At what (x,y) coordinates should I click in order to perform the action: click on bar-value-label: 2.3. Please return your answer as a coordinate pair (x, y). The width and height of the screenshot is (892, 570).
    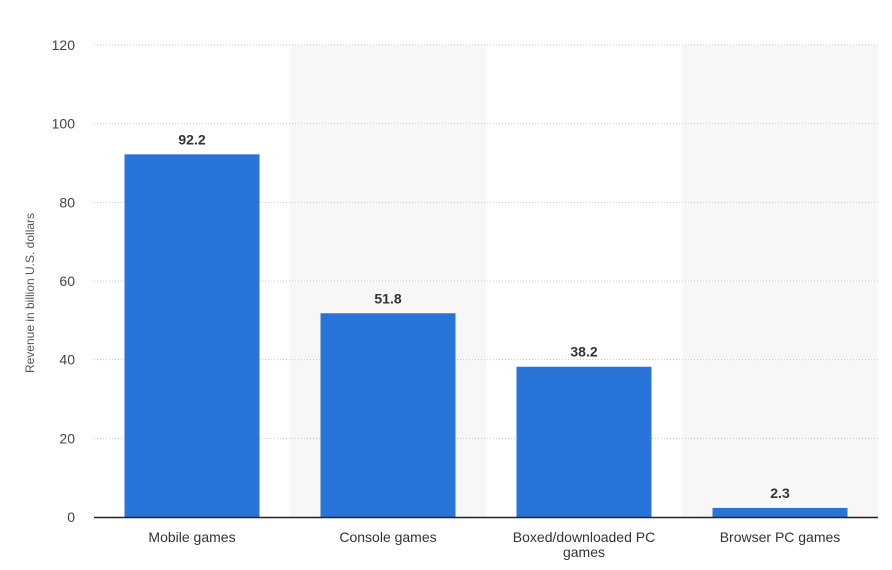
    Looking at the image, I should click on (780, 493).